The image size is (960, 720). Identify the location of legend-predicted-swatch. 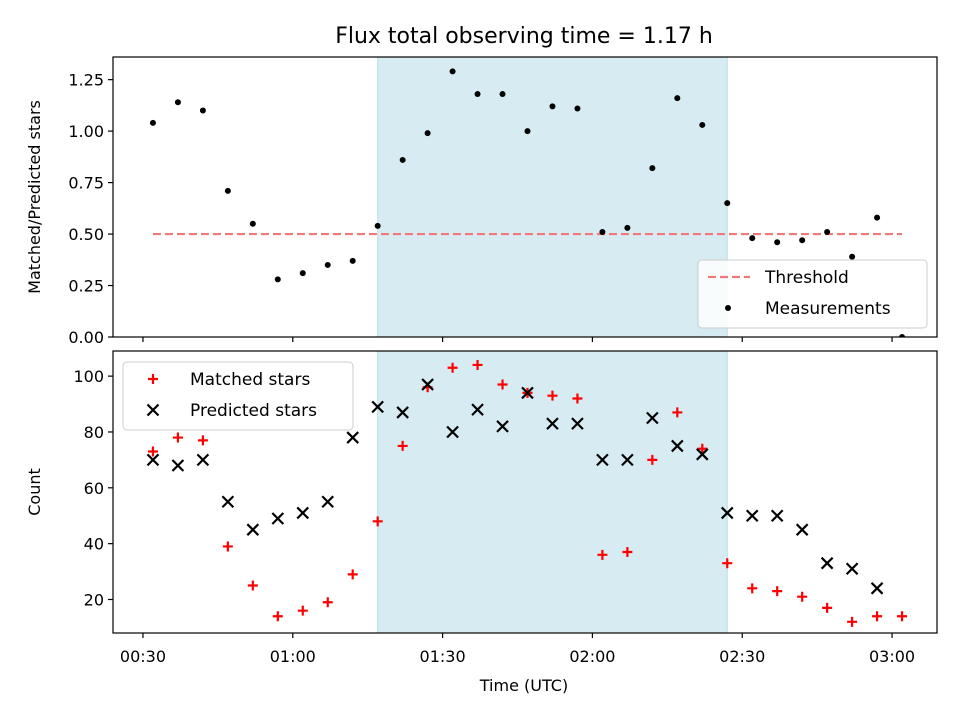
(153, 410).